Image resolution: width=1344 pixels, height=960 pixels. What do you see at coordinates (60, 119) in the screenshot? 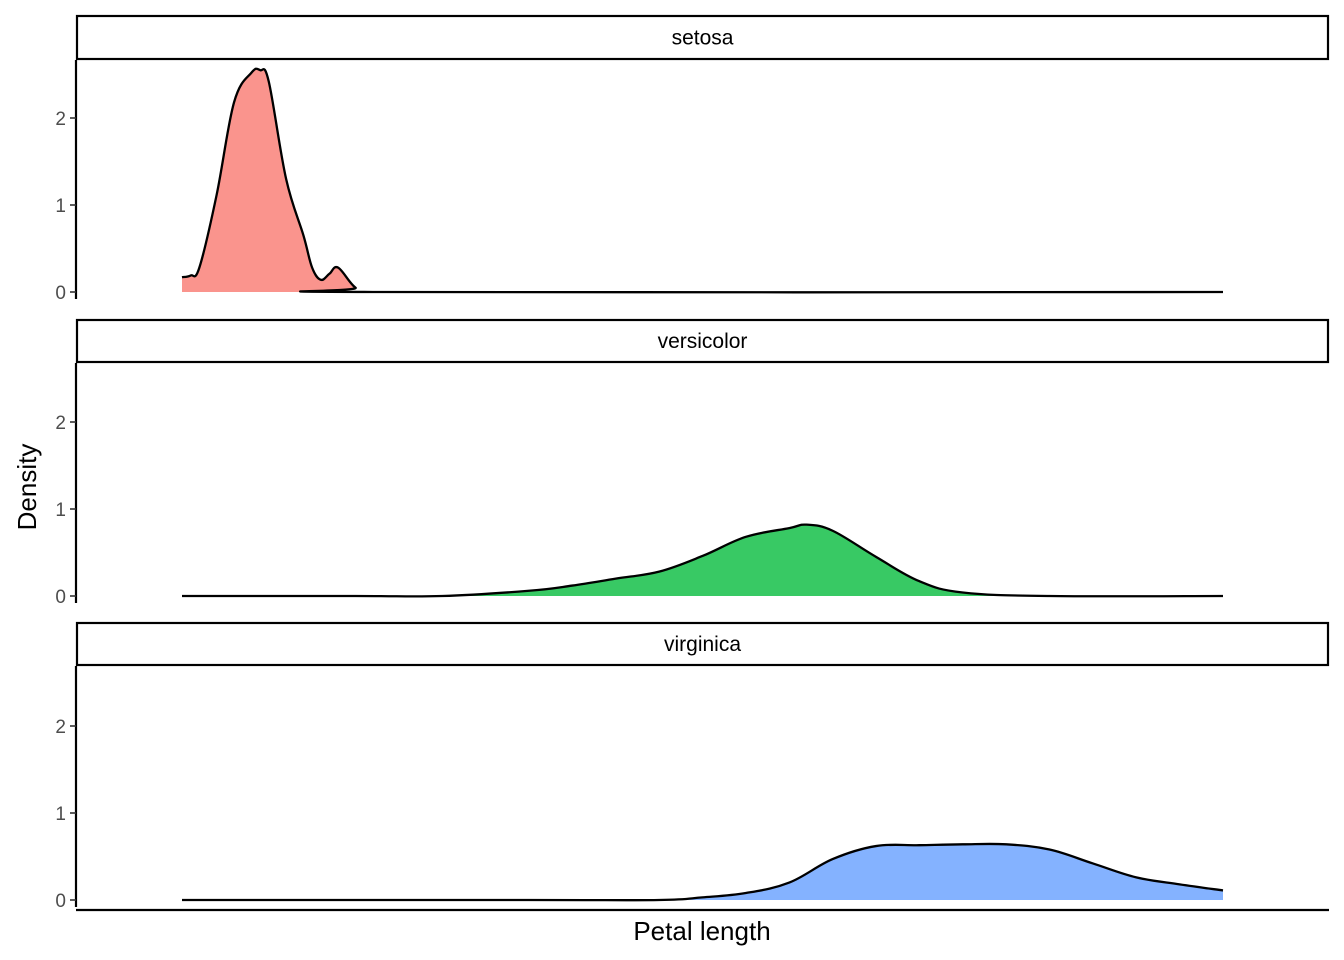
I see `y-tick-label-setosa-2: 2` at bounding box center [60, 119].